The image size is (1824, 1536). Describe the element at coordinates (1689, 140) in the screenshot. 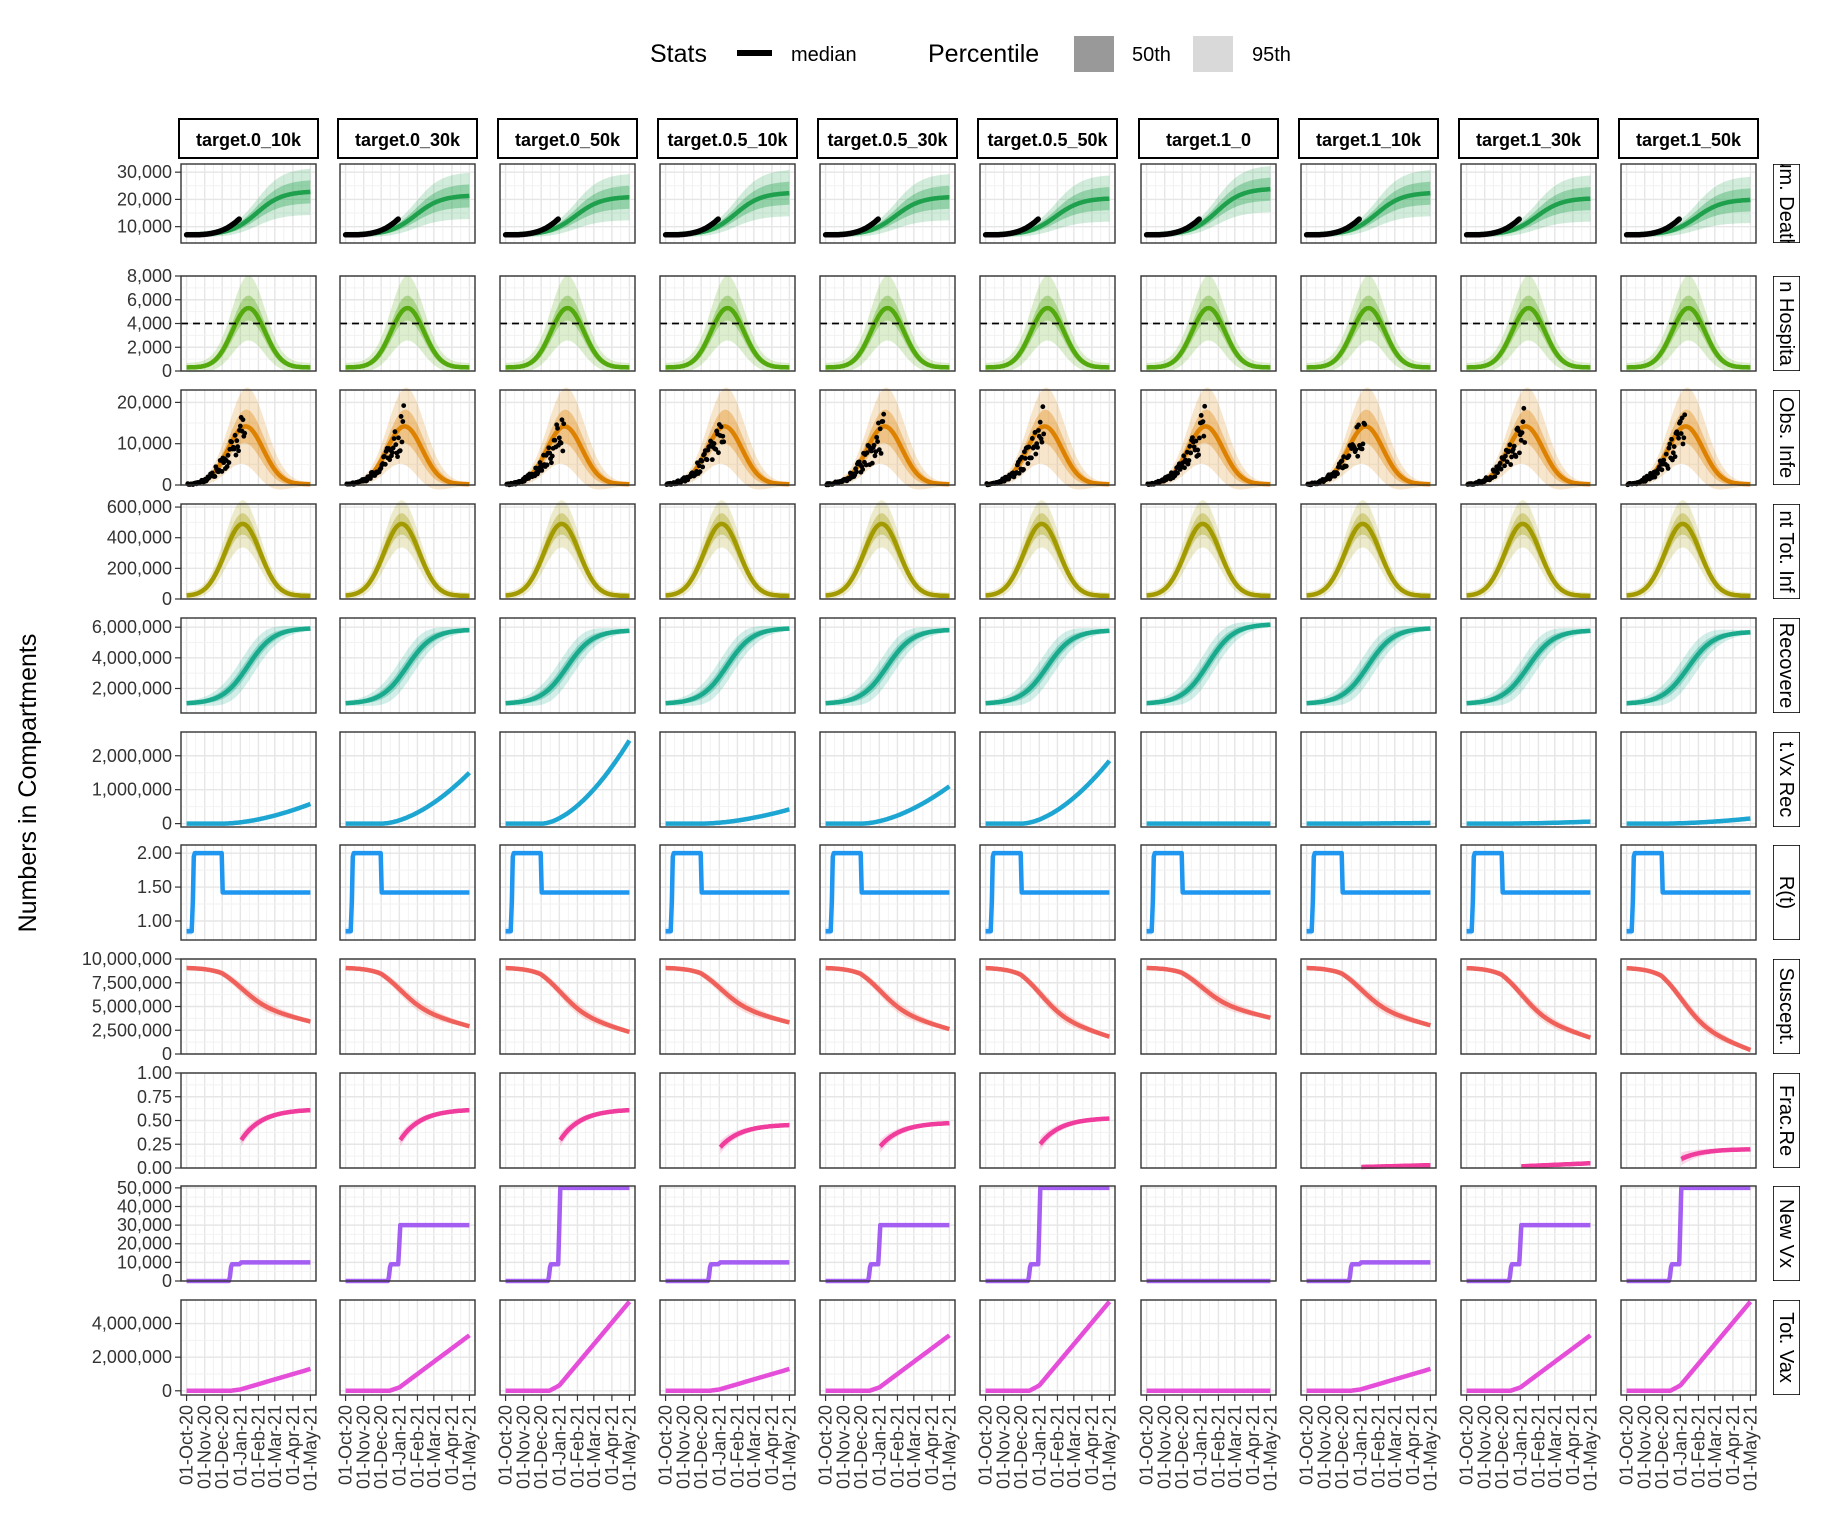

I see `column-strip-label: target.1_50k` at that location.